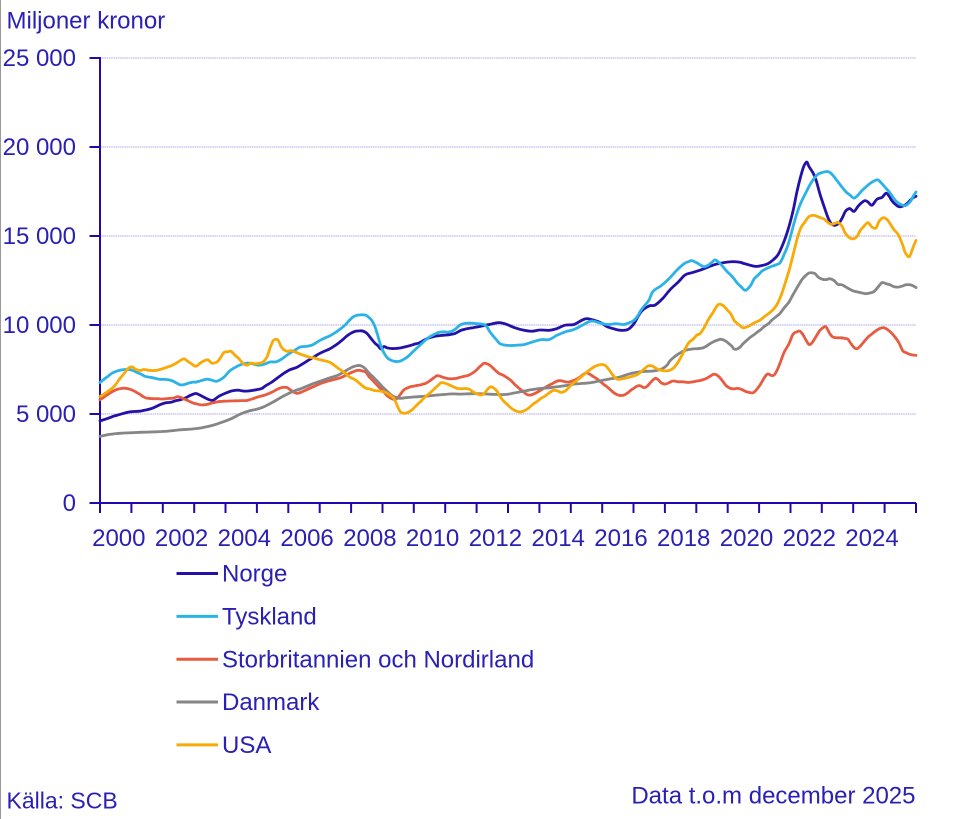 The image size is (953, 819). Describe the element at coordinates (271, 702) in the screenshot. I see `svg-text: Danmark` at that location.